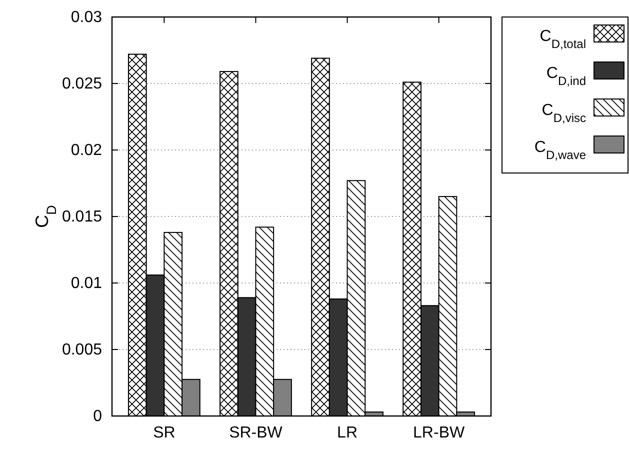  Describe the element at coordinates (97, 417) in the screenshot. I see `y-tick-label: 0` at that location.